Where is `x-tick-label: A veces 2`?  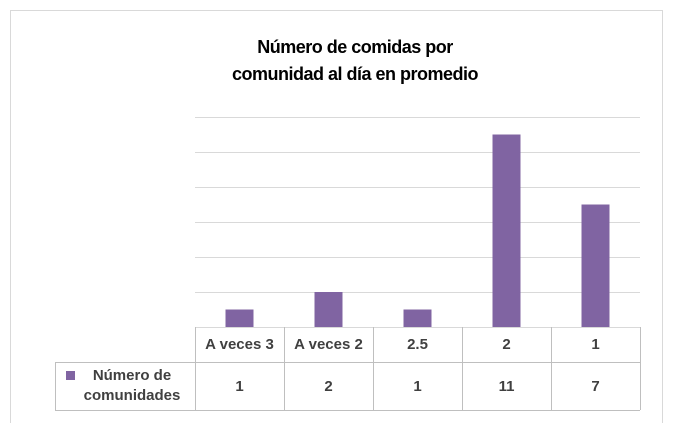 x-tick-label: A veces 2 is located at coordinates (328, 344).